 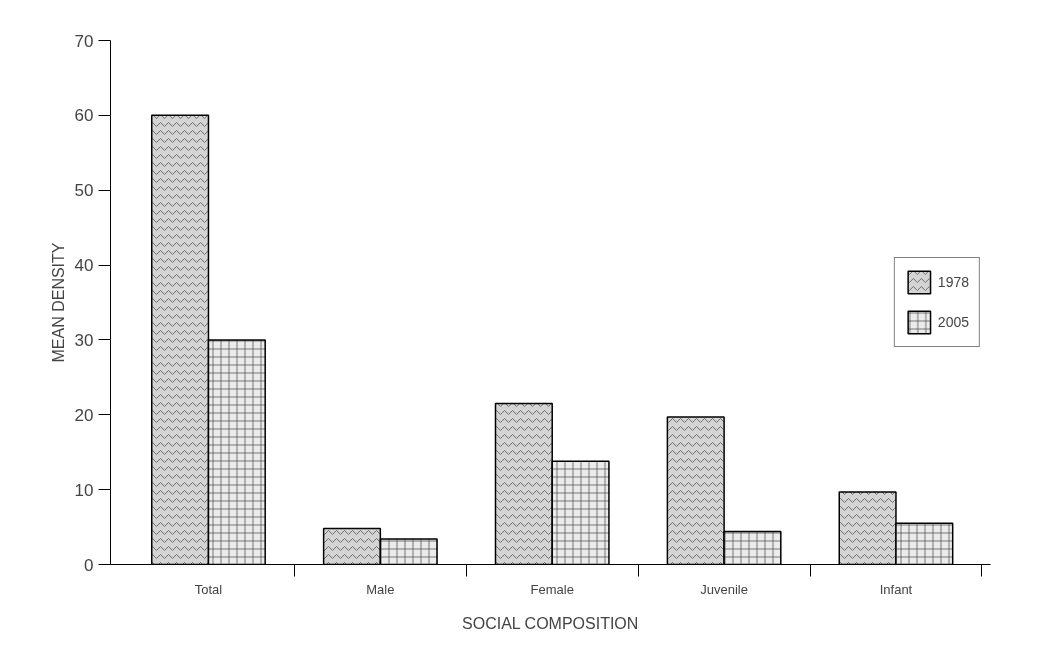 I want to click on y-tick-label: 70, so click(x=84, y=41).